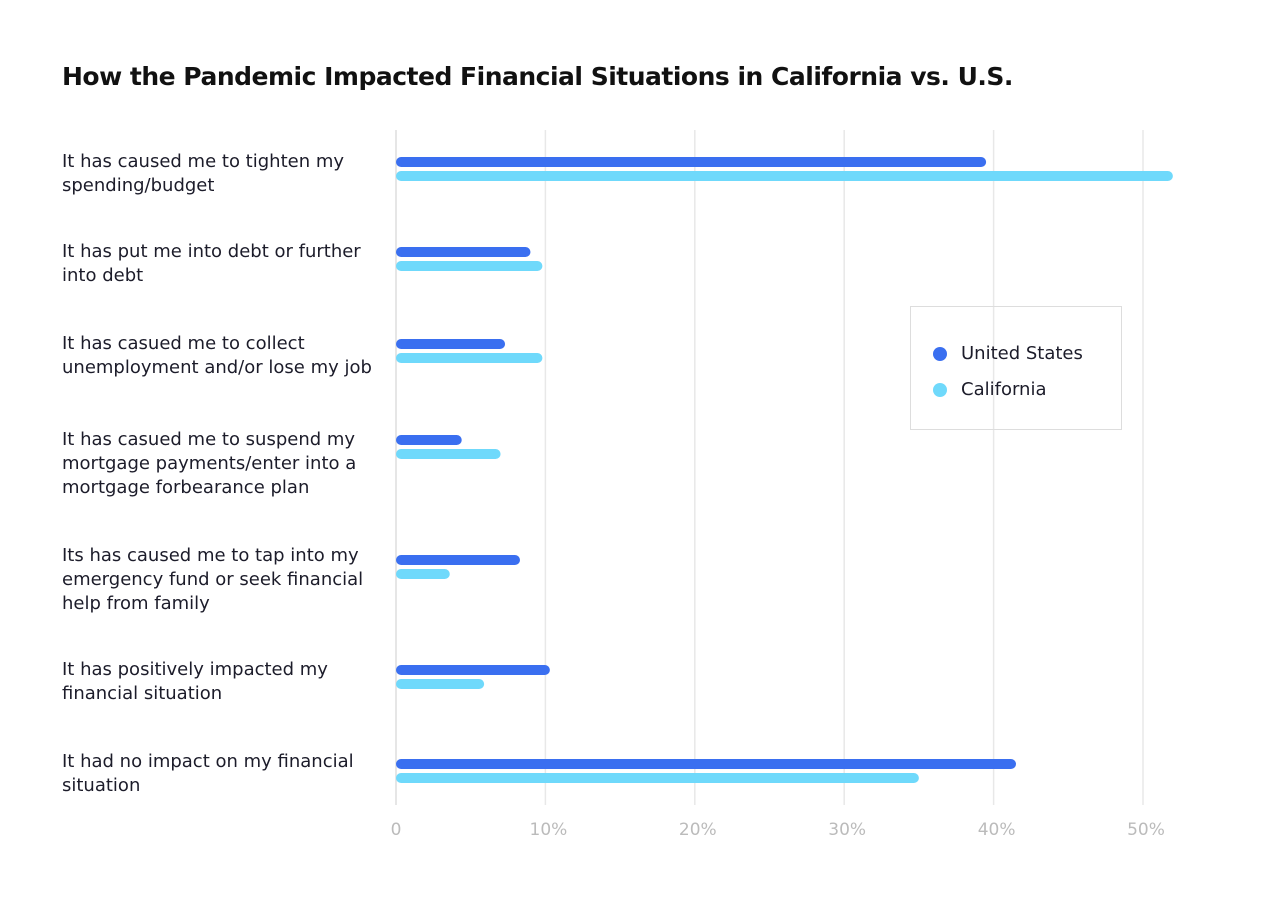  Describe the element at coordinates (1146, 830) in the screenshot. I see `x-tick-label: 50%` at that location.